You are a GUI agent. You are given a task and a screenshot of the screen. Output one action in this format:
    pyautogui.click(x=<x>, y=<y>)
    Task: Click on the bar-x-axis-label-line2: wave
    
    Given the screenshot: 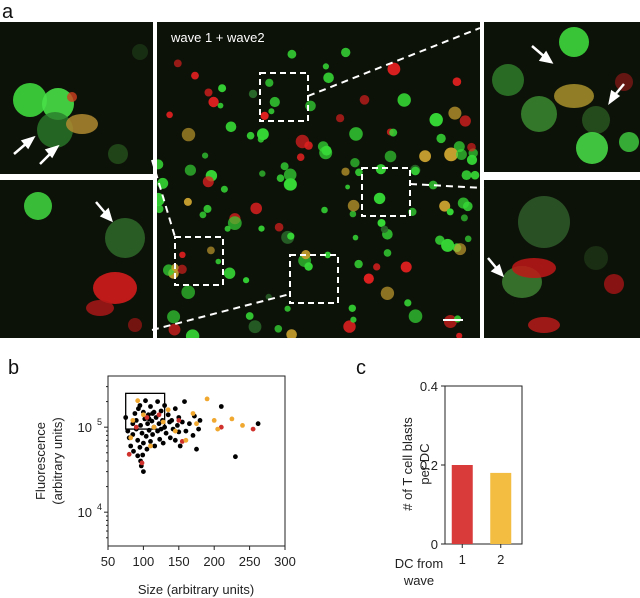 What is the action you would take?
    pyautogui.click(x=418, y=580)
    